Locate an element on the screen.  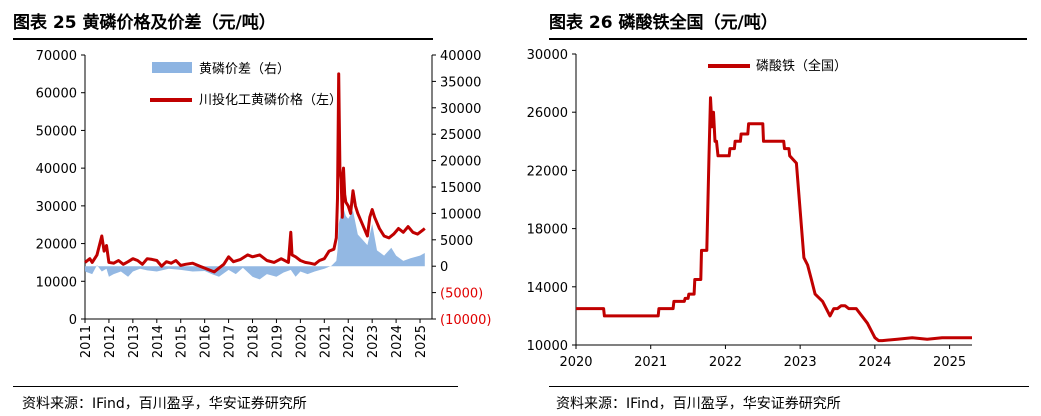
right-axis-tick-label: 40000 is located at coordinates (460, 56).